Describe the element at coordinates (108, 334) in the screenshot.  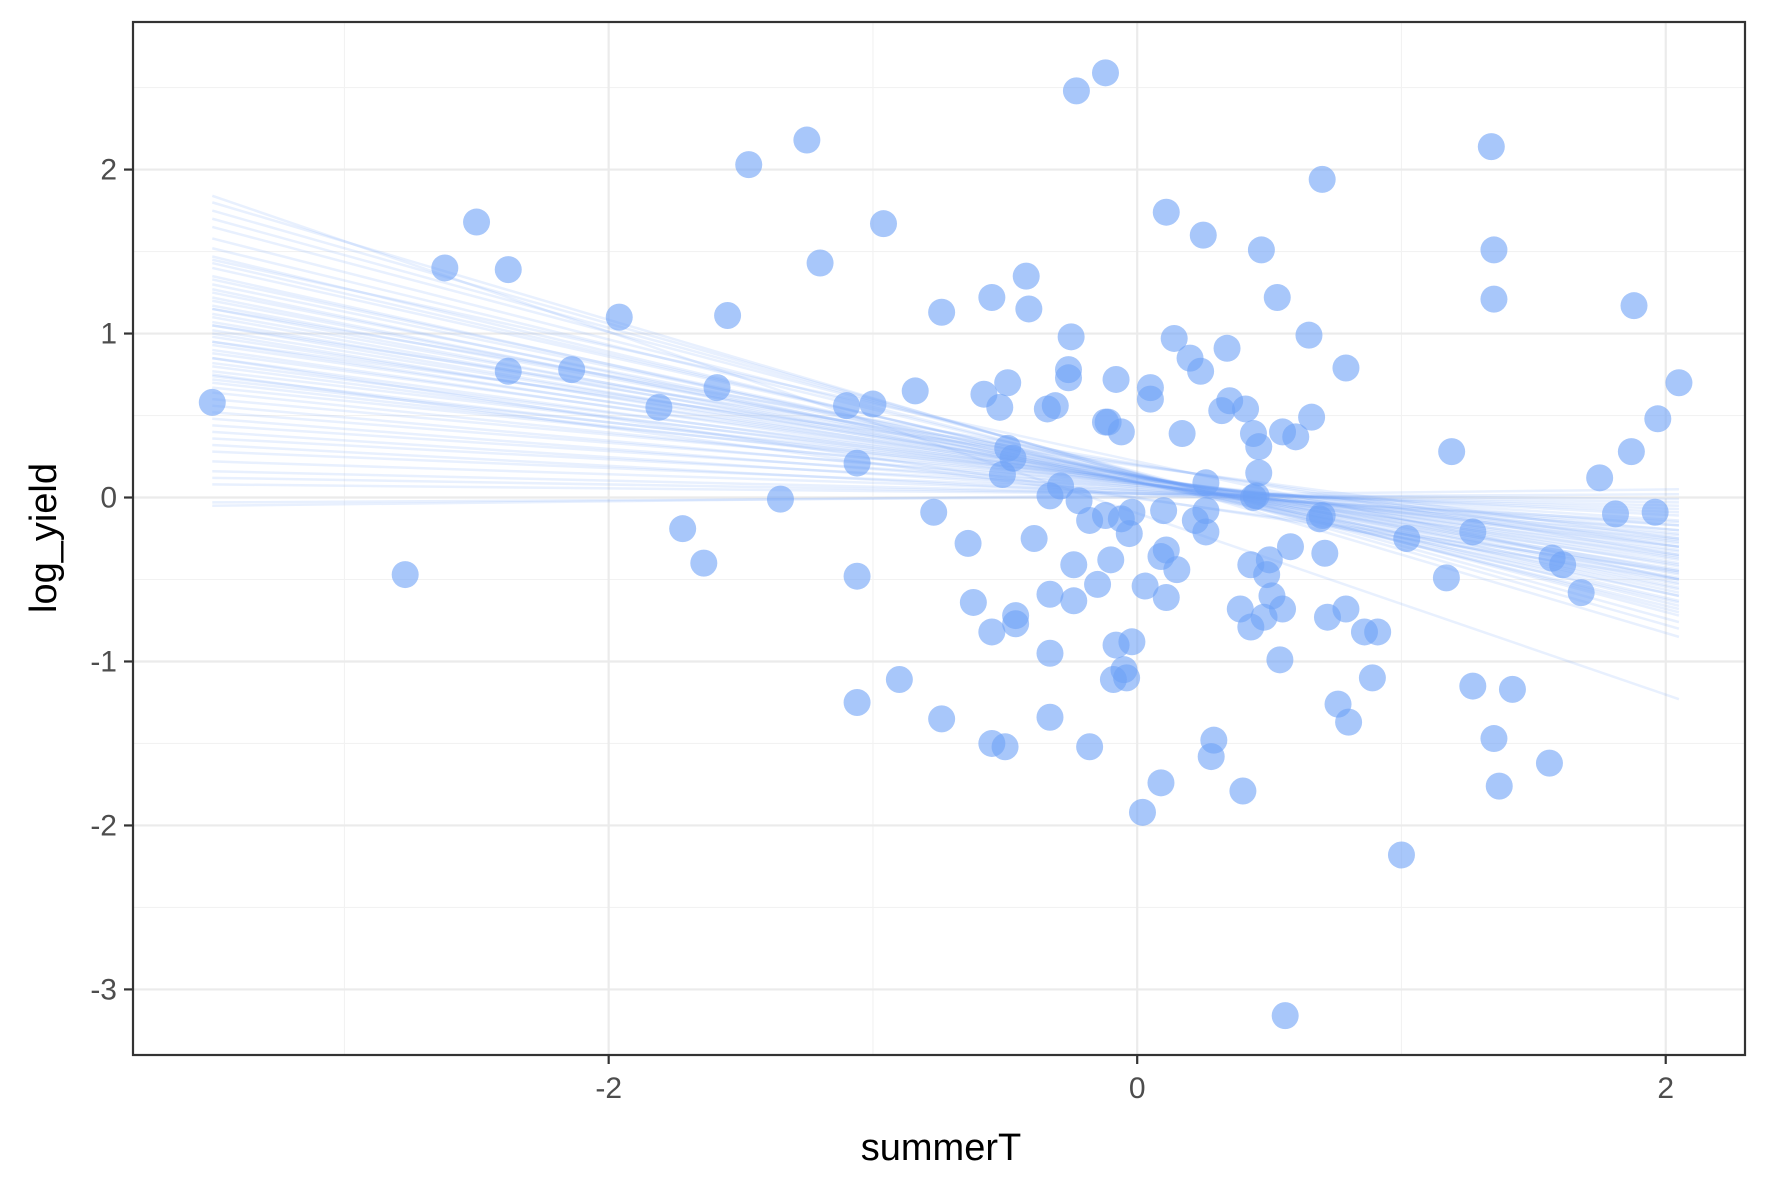
I see `y-tick-label: 1` at that location.